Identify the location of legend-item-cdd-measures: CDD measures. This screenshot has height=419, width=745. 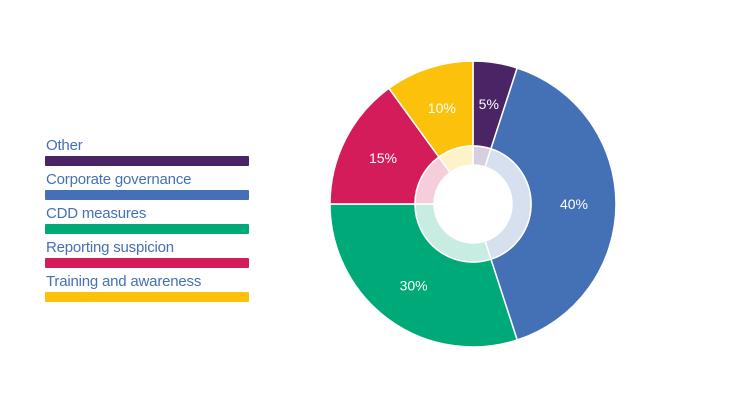
(147, 222).